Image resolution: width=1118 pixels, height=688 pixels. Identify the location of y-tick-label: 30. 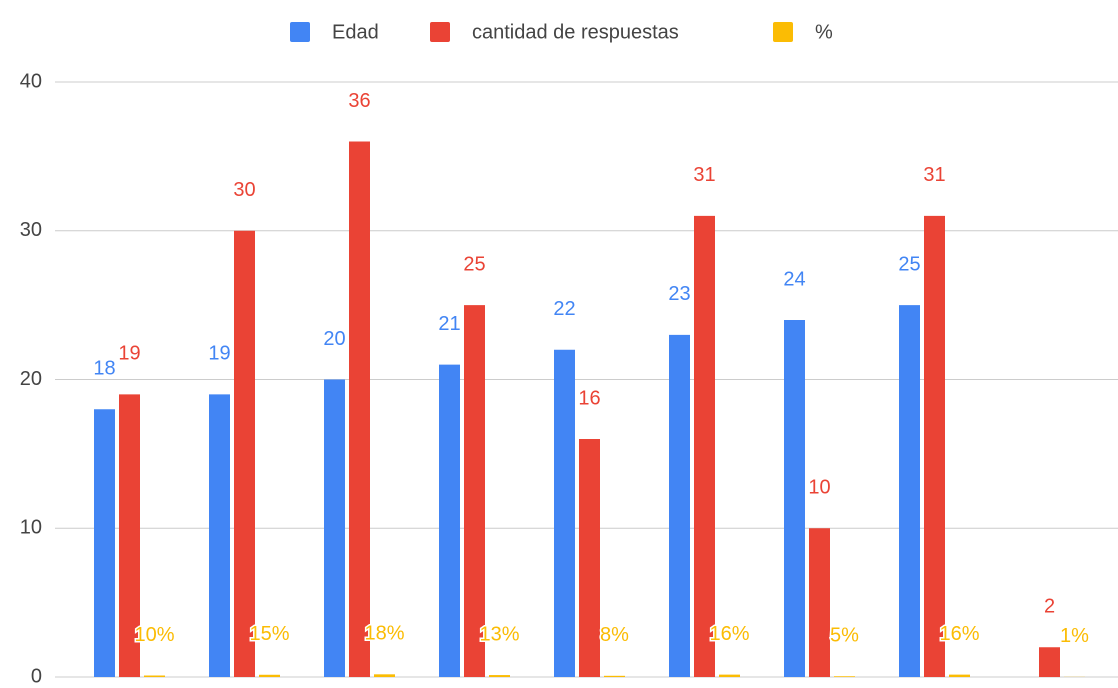
(31, 230).